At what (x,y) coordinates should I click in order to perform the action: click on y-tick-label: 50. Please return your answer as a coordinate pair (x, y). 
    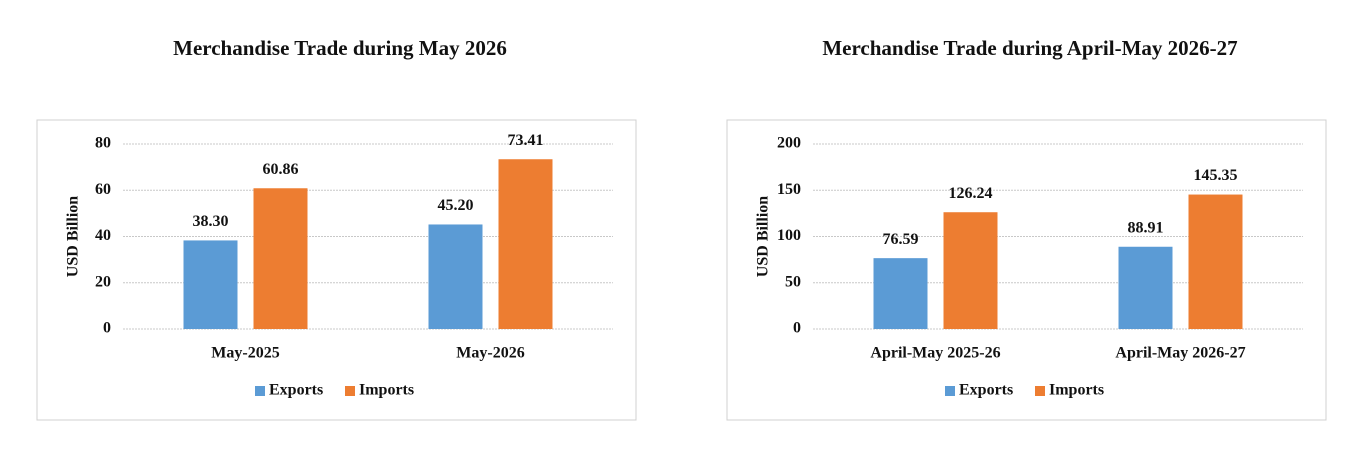
    Looking at the image, I should click on (793, 281).